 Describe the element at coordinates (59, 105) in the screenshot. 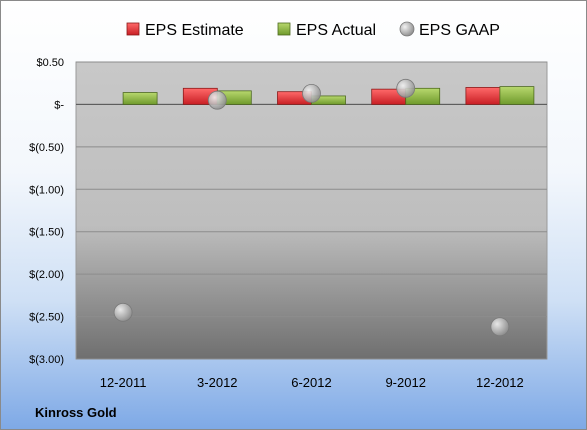

I see `y-tick-label: $-` at that location.